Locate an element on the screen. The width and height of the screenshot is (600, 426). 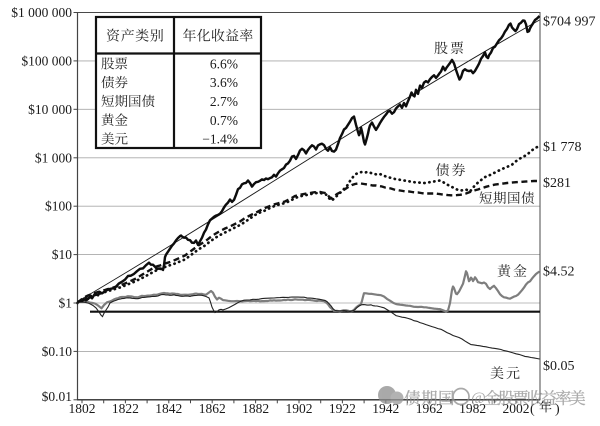
svg-text: $4.52 is located at coordinates (559, 272).